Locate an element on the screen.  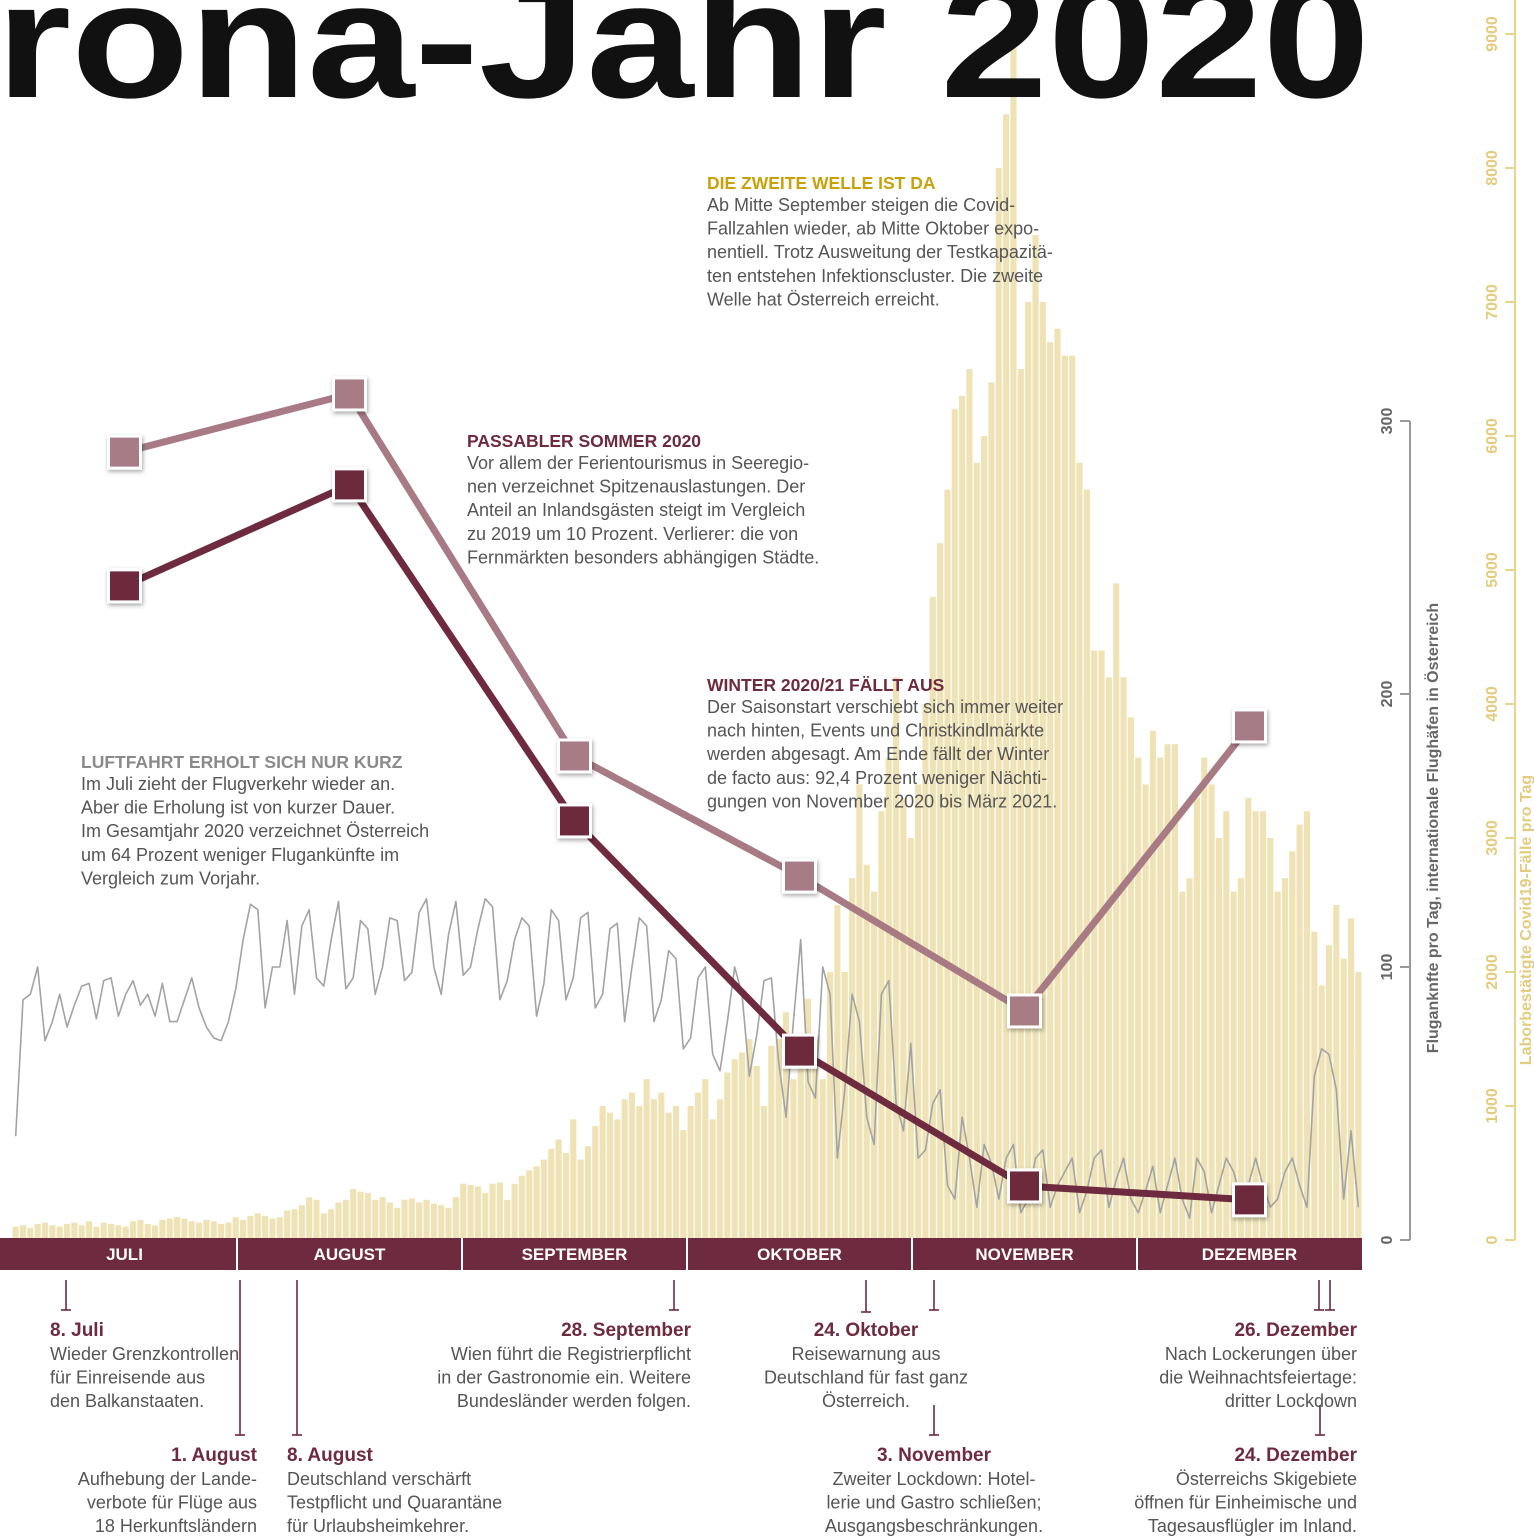
event-date: 8. Juli is located at coordinates (77, 1330).